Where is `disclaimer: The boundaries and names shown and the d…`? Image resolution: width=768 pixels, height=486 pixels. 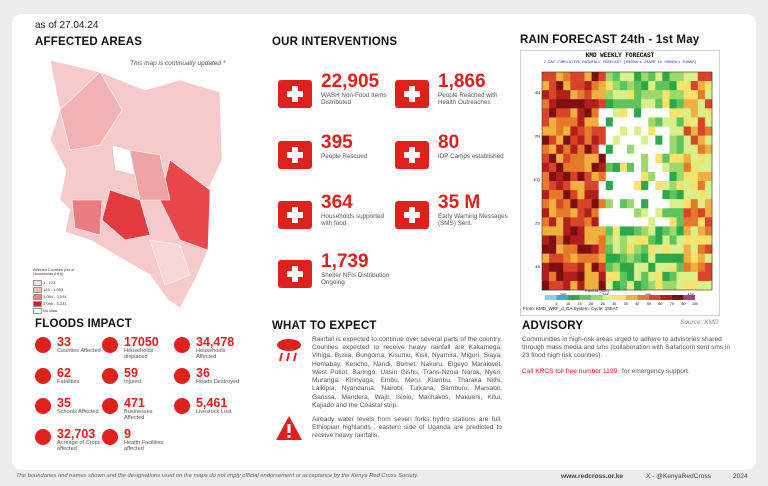
disclaimer: The boundaries and names shown and the d… is located at coordinates (217, 476).